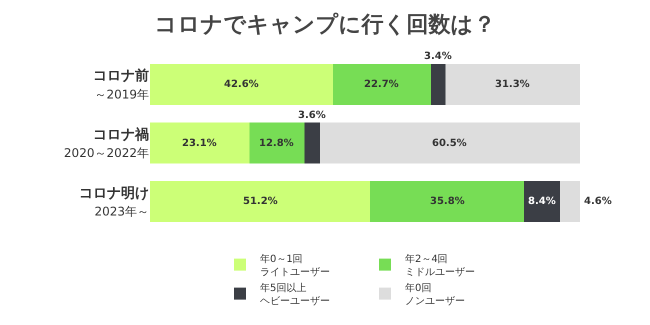 The height and width of the screenshot is (325, 650). What do you see at coordinates (435, 294) in the screenshot?
I see `legend-label: 年0回ノンユーザー` at bounding box center [435, 294].